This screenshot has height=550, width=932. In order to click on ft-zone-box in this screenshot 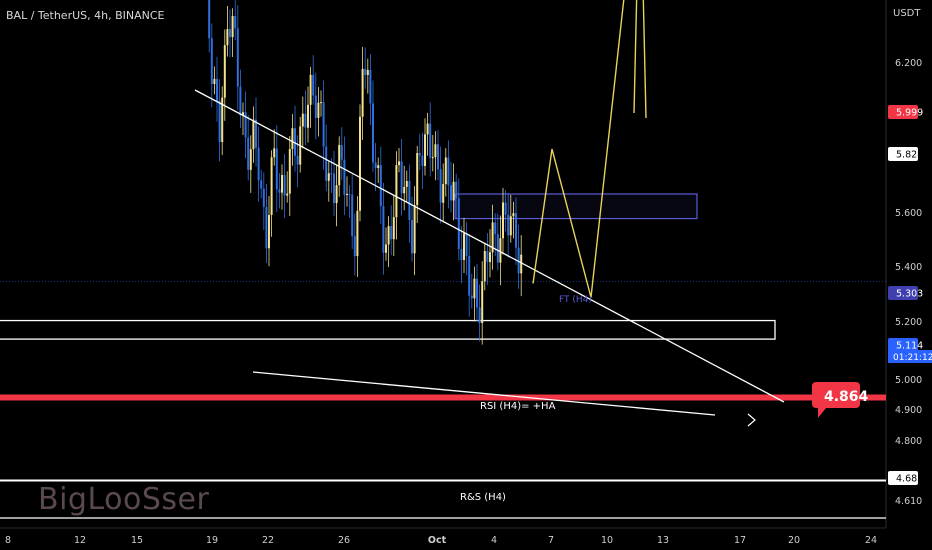, I will do `click(576, 206)`.